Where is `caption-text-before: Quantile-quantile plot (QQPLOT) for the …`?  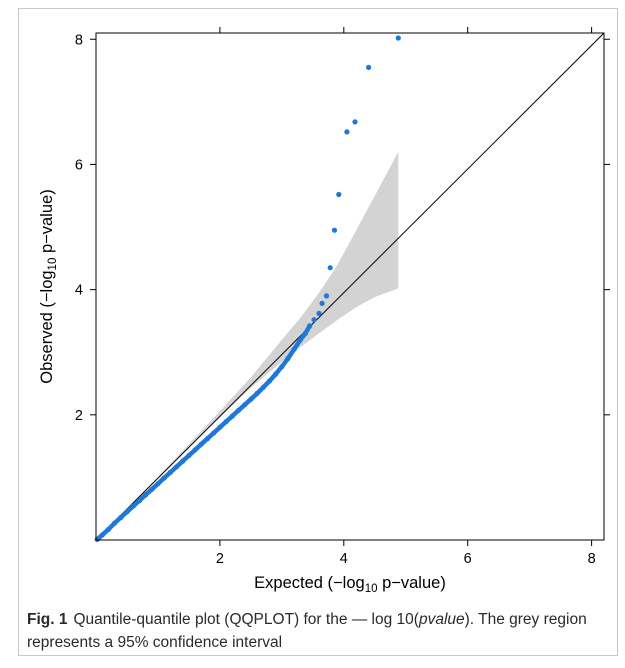
caption-text-before: Quantile-quantile plot (QQPLOT) for the … is located at coordinates (246, 619).